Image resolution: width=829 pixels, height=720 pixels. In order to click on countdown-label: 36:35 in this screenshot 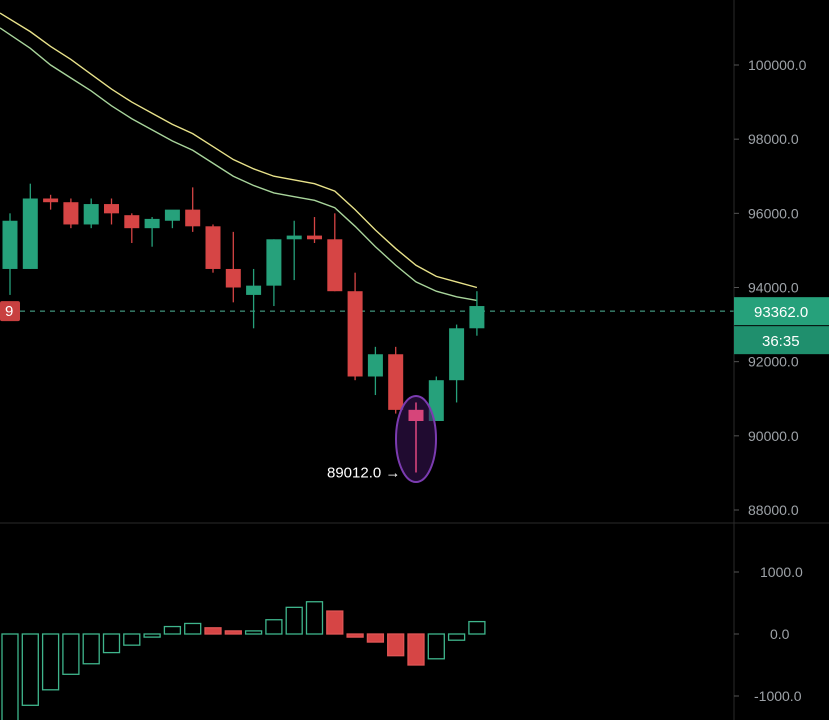, I will do `click(781, 341)`.